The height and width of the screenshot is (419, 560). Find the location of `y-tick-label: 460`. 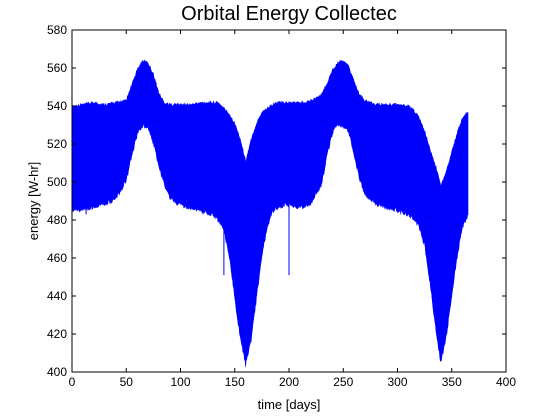

y-tick-label: 460 is located at coordinates (57, 258).